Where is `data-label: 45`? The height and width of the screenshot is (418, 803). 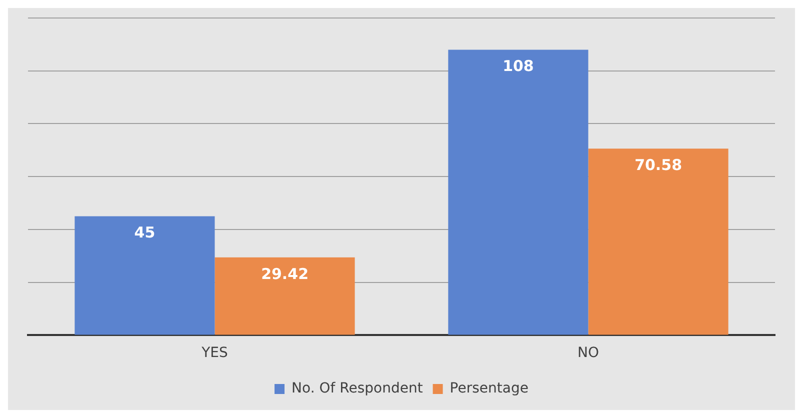 data-label: 45 is located at coordinates (145, 233).